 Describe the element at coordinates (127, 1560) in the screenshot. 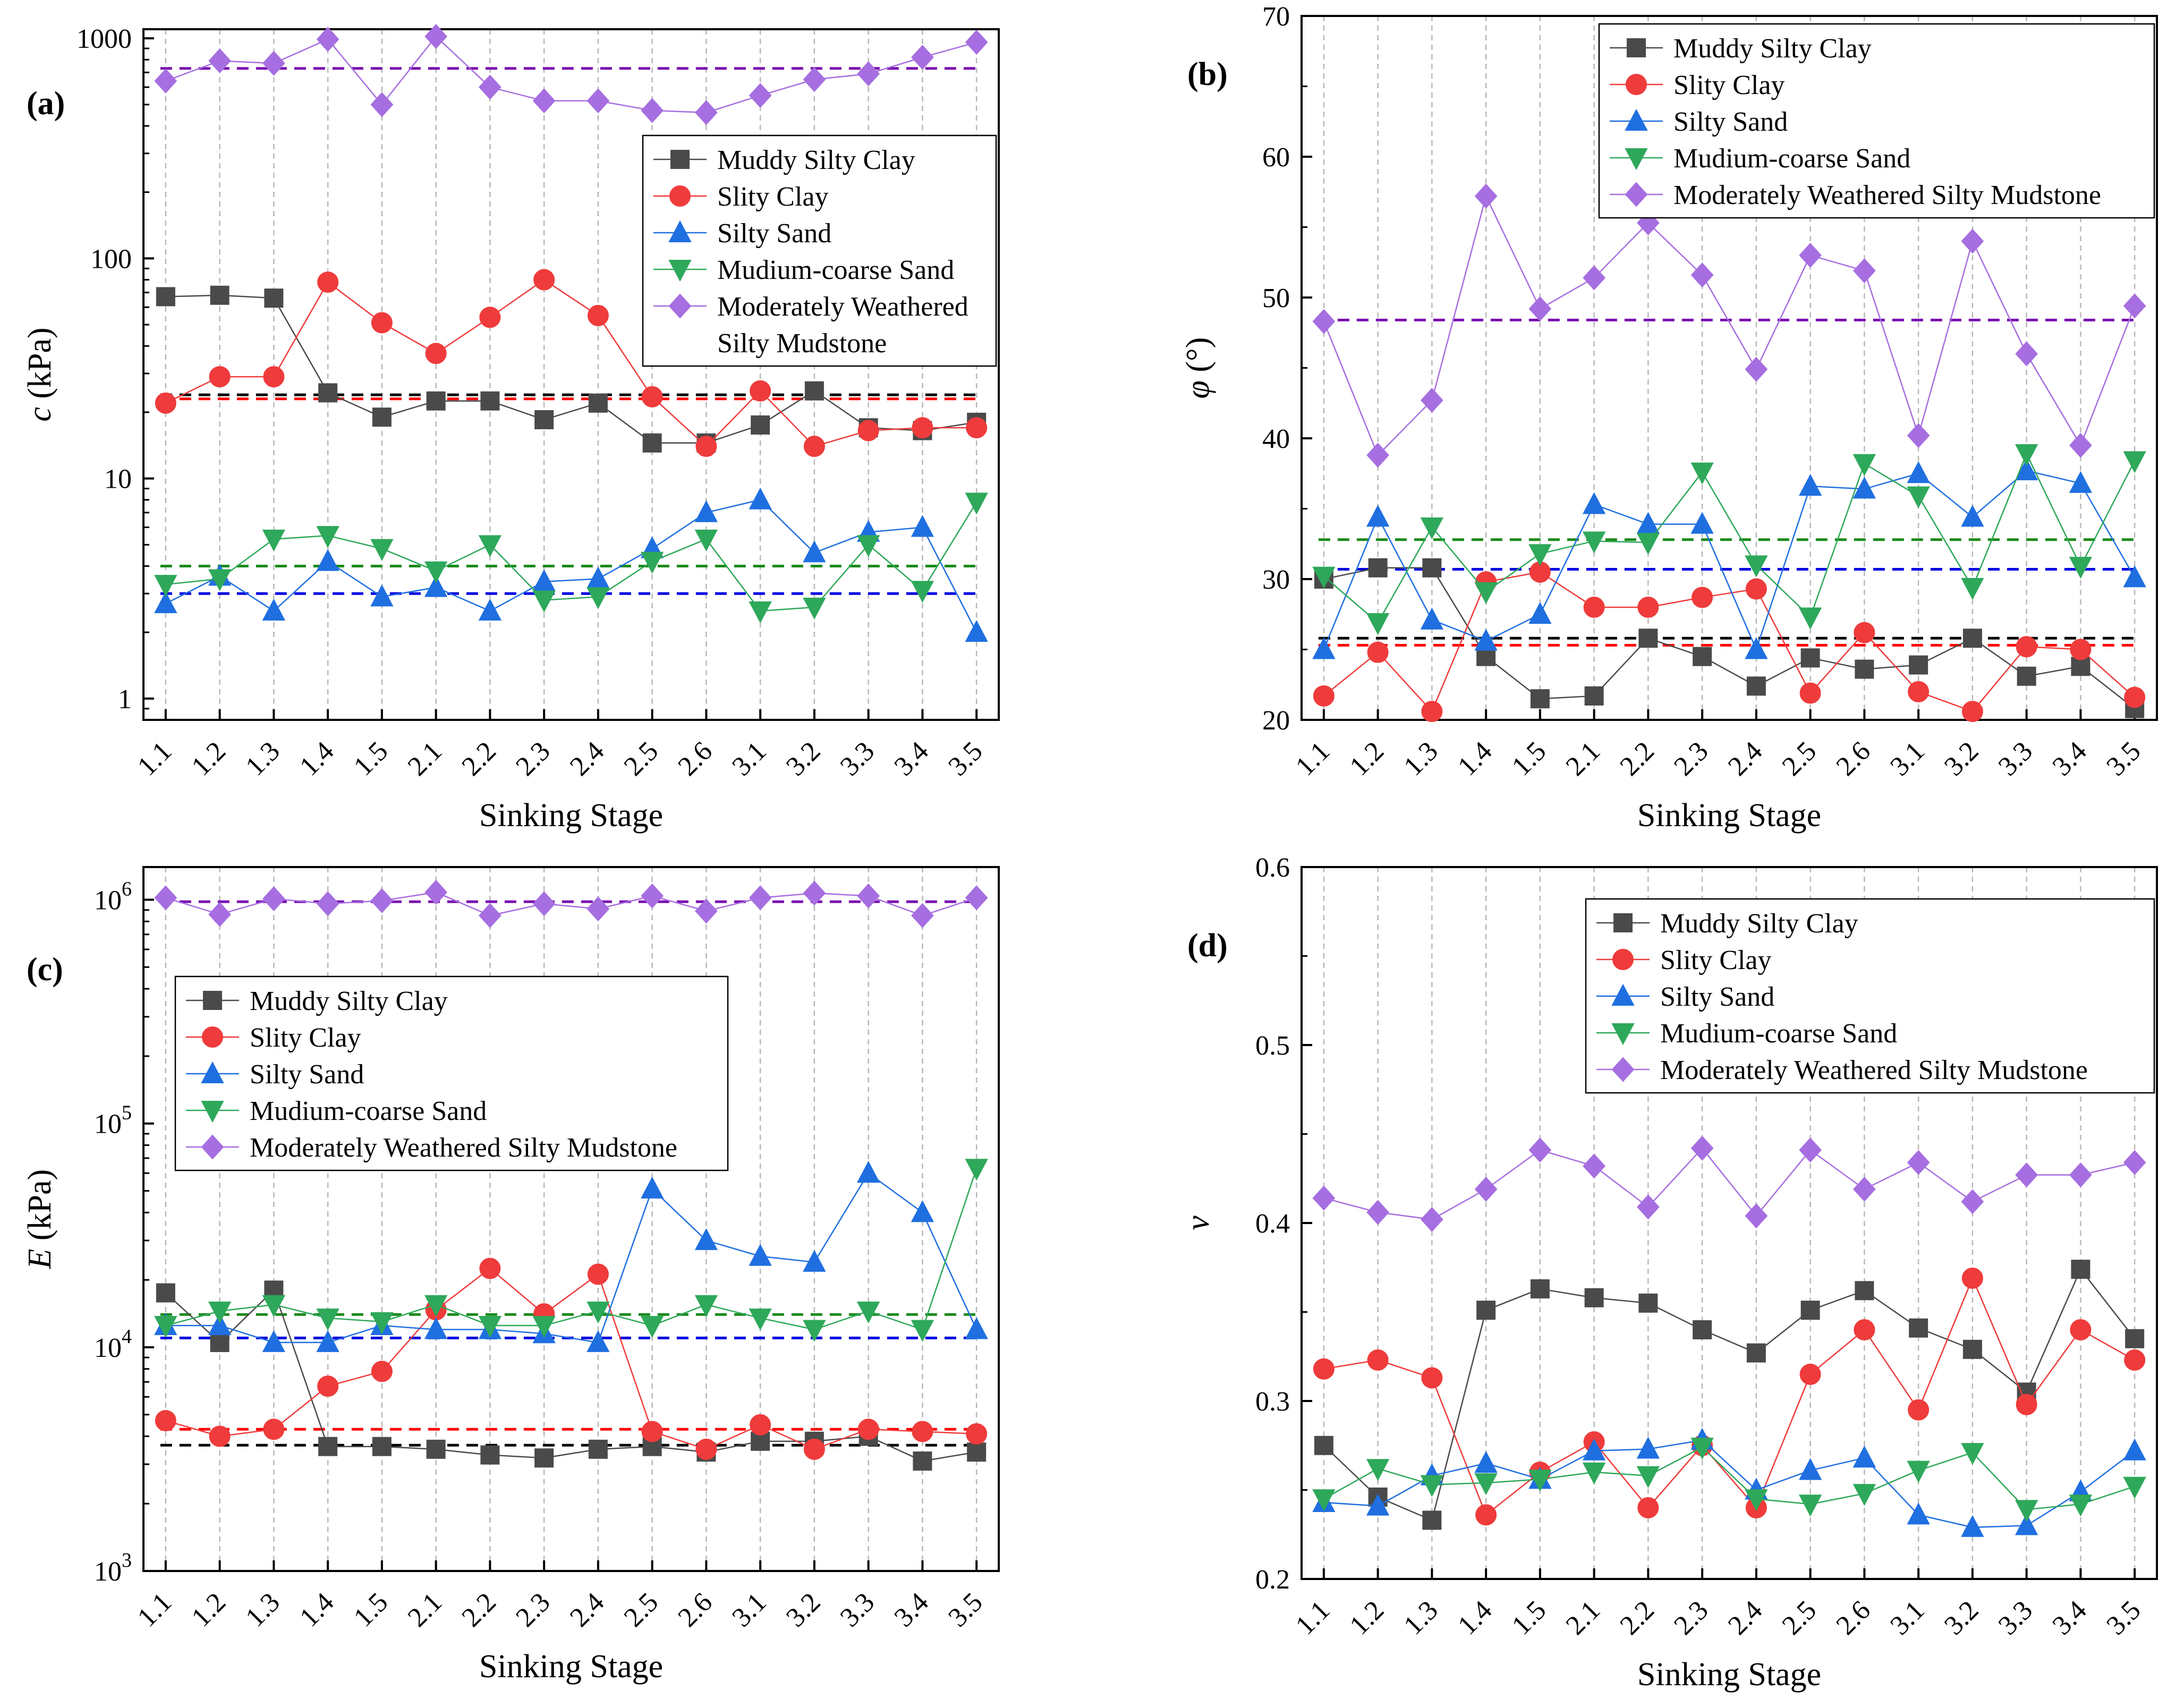

I see `y-tick-exponent: 3` at that location.